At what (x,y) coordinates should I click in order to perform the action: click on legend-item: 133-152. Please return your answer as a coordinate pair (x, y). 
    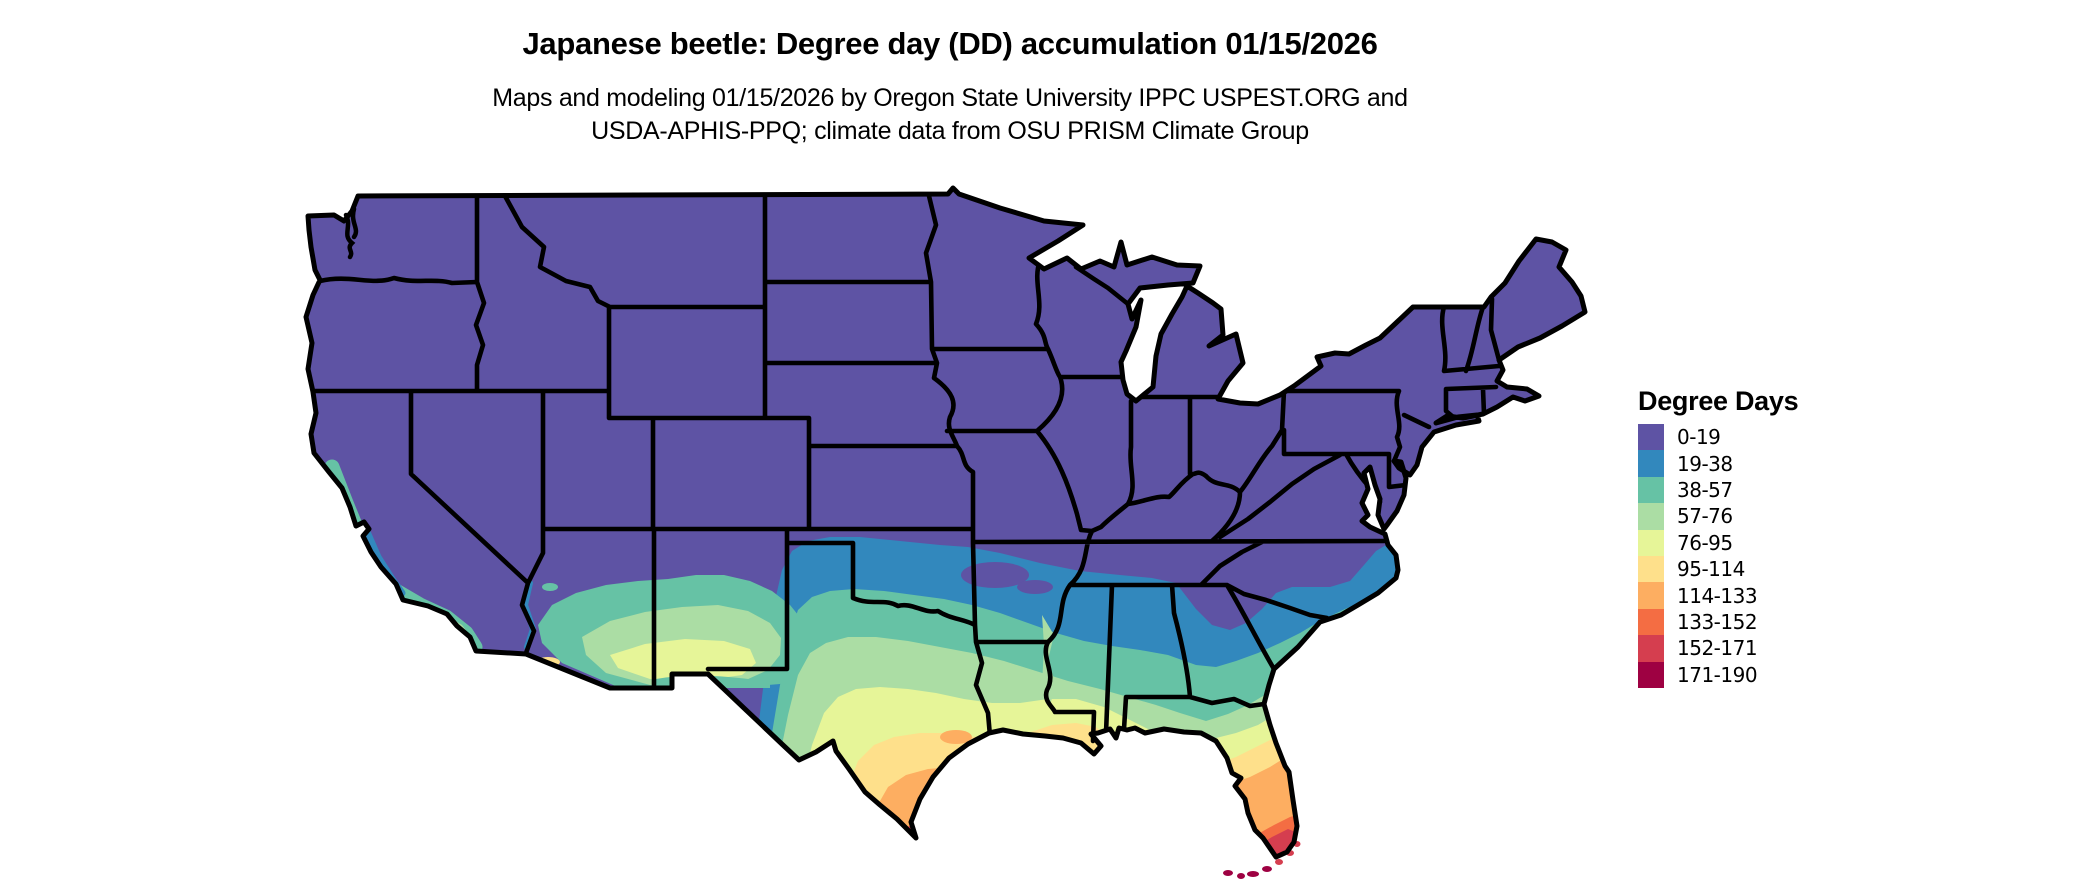
    Looking at the image, I should click on (1748, 622).